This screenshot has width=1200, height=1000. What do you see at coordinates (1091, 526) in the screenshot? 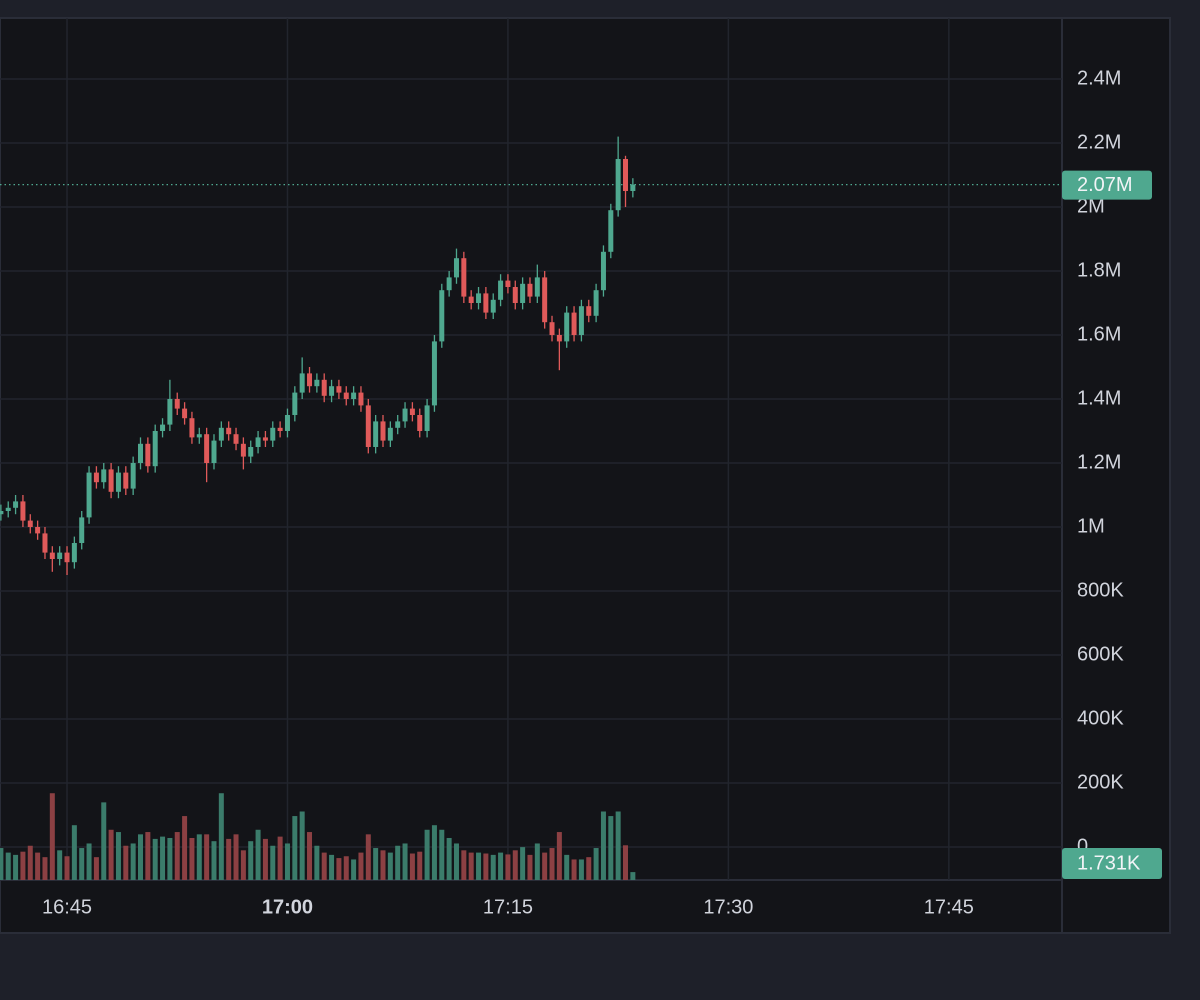
I see `y-tick-label: 1M` at bounding box center [1091, 526].